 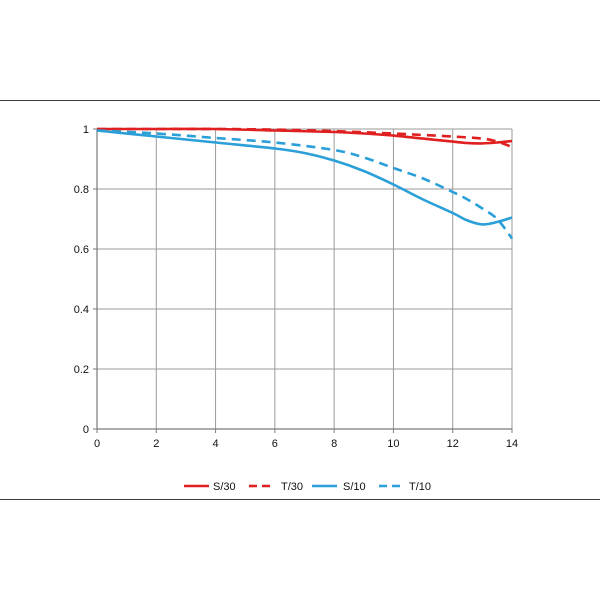 I want to click on y-tick-label: 0, so click(x=86, y=430).